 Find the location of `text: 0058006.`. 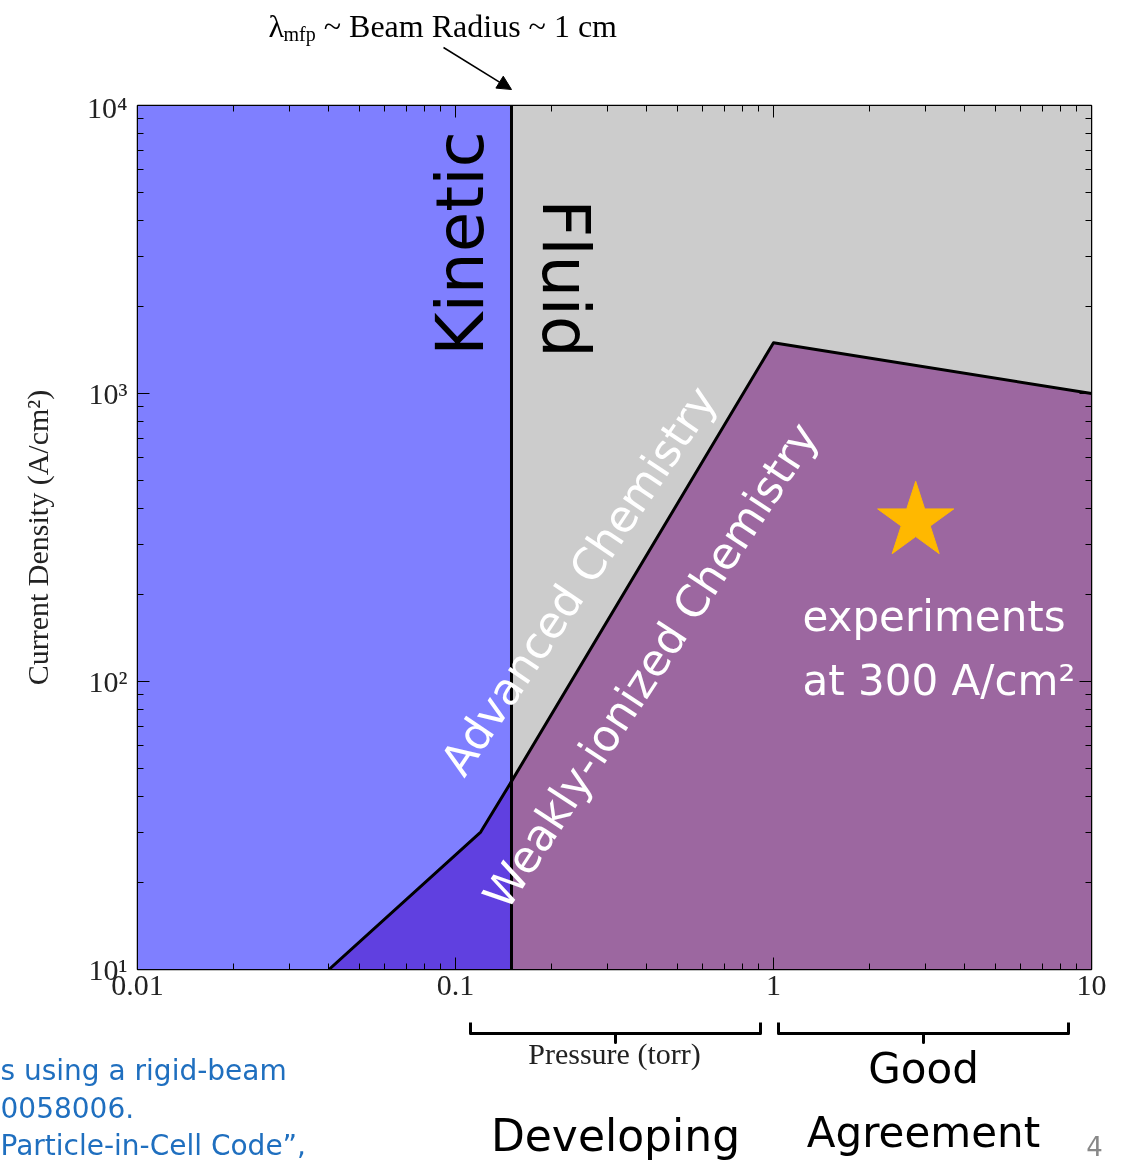

text: 0058006. is located at coordinates (67, 1108).